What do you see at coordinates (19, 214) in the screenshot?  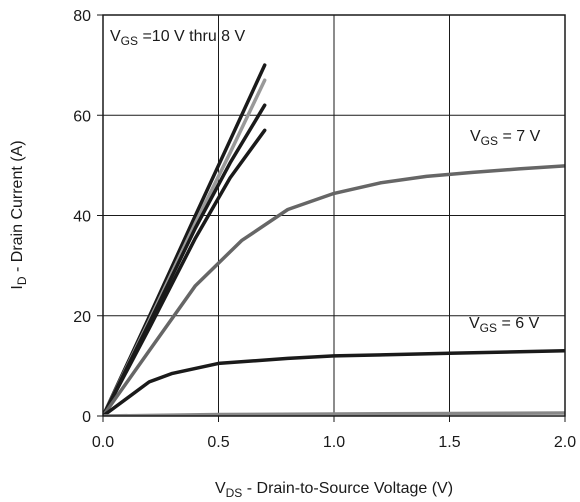 I see `y-axis-title: ID - Drain Current (A)` at bounding box center [19, 214].